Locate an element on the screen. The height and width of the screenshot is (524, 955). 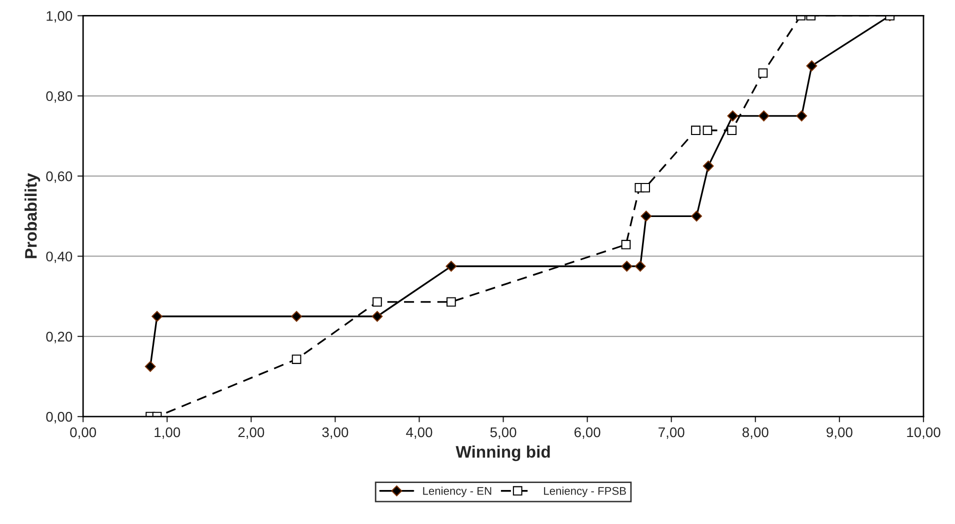
x-tick-label: 2,00 is located at coordinates (251, 433).